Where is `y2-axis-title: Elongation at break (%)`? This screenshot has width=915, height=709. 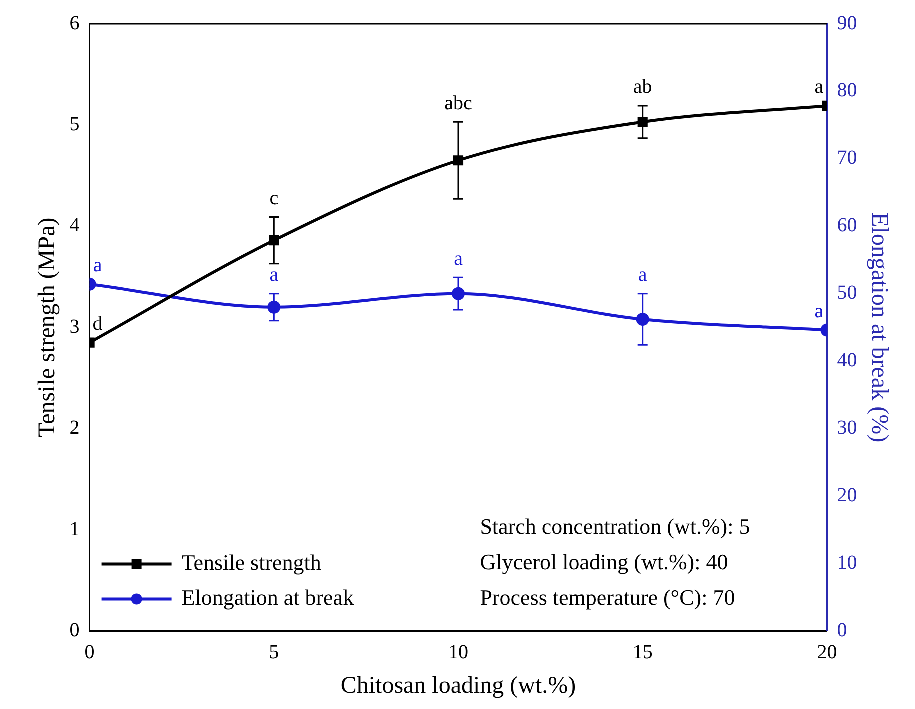
y2-axis-title: Elongation at break (%) is located at coordinates (879, 327).